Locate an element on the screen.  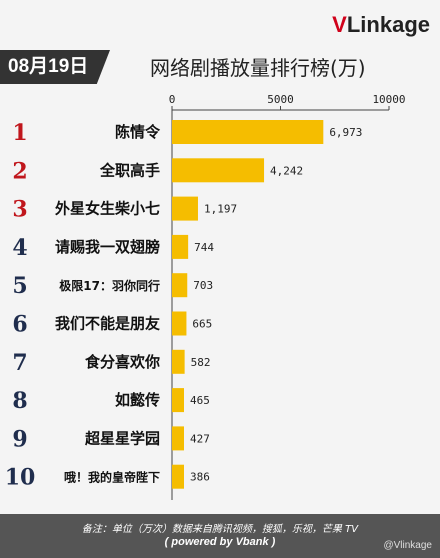
category-label: 我们不能是朋友 is located at coordinates (107, 324).